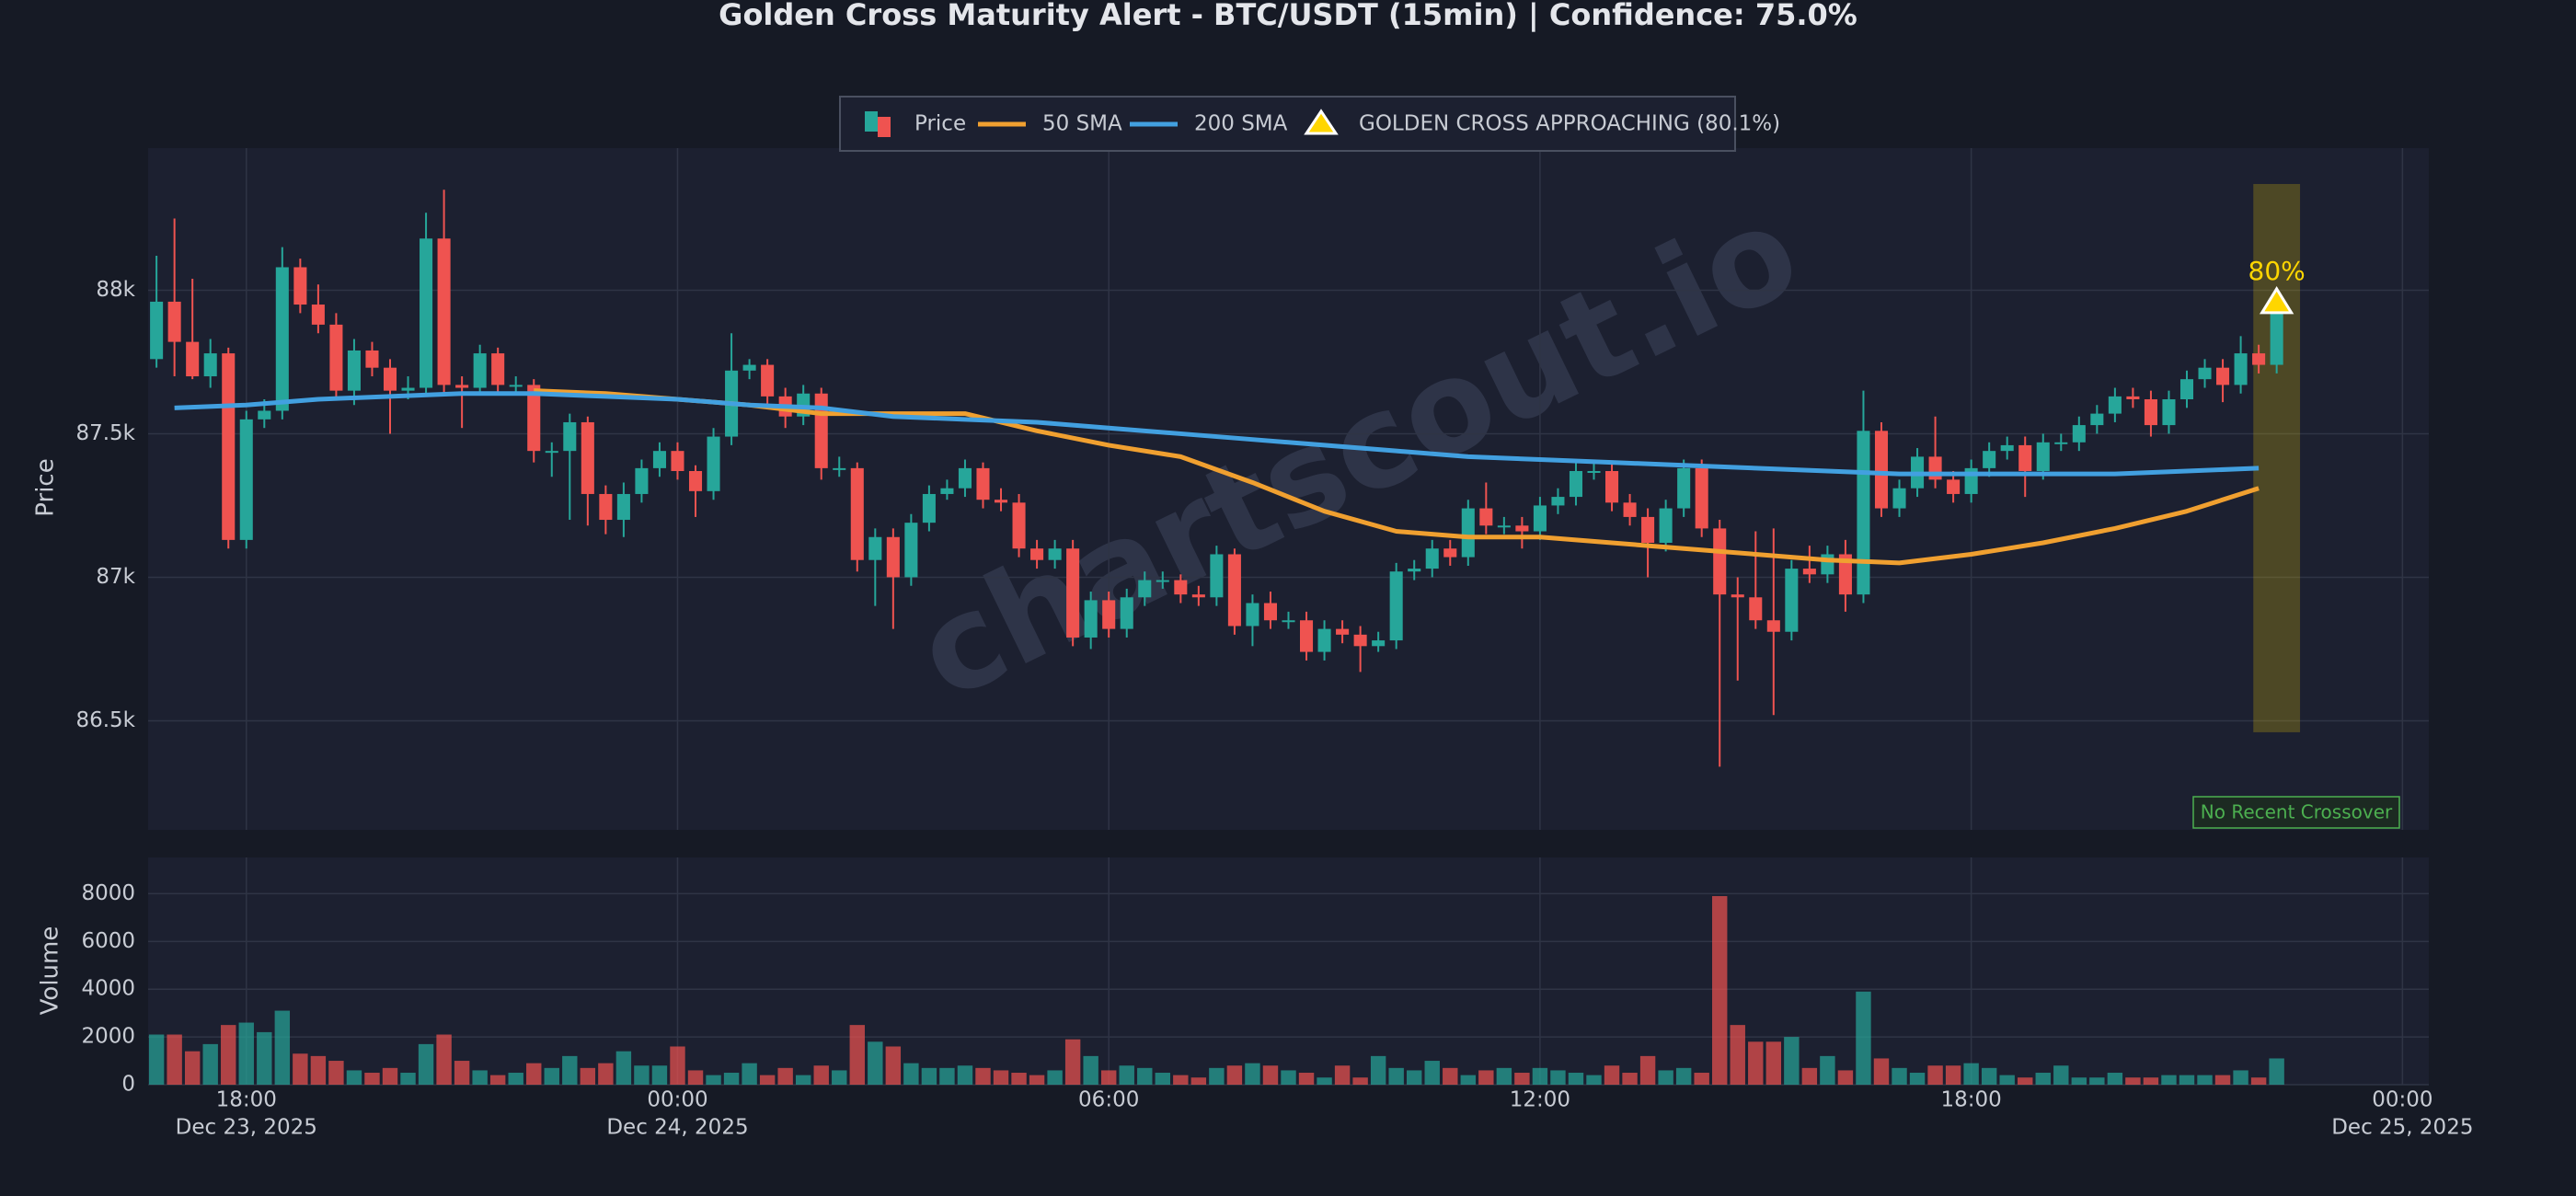  Describe the element at coordinates (1540, 1100) in the screenshot. I see `x-tick-label: 12:00` at that location.